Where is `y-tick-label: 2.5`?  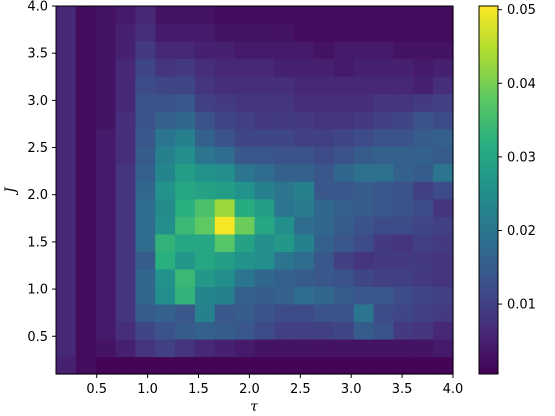 y-tick-label: 2.5 is located at coordinates (37, 148).